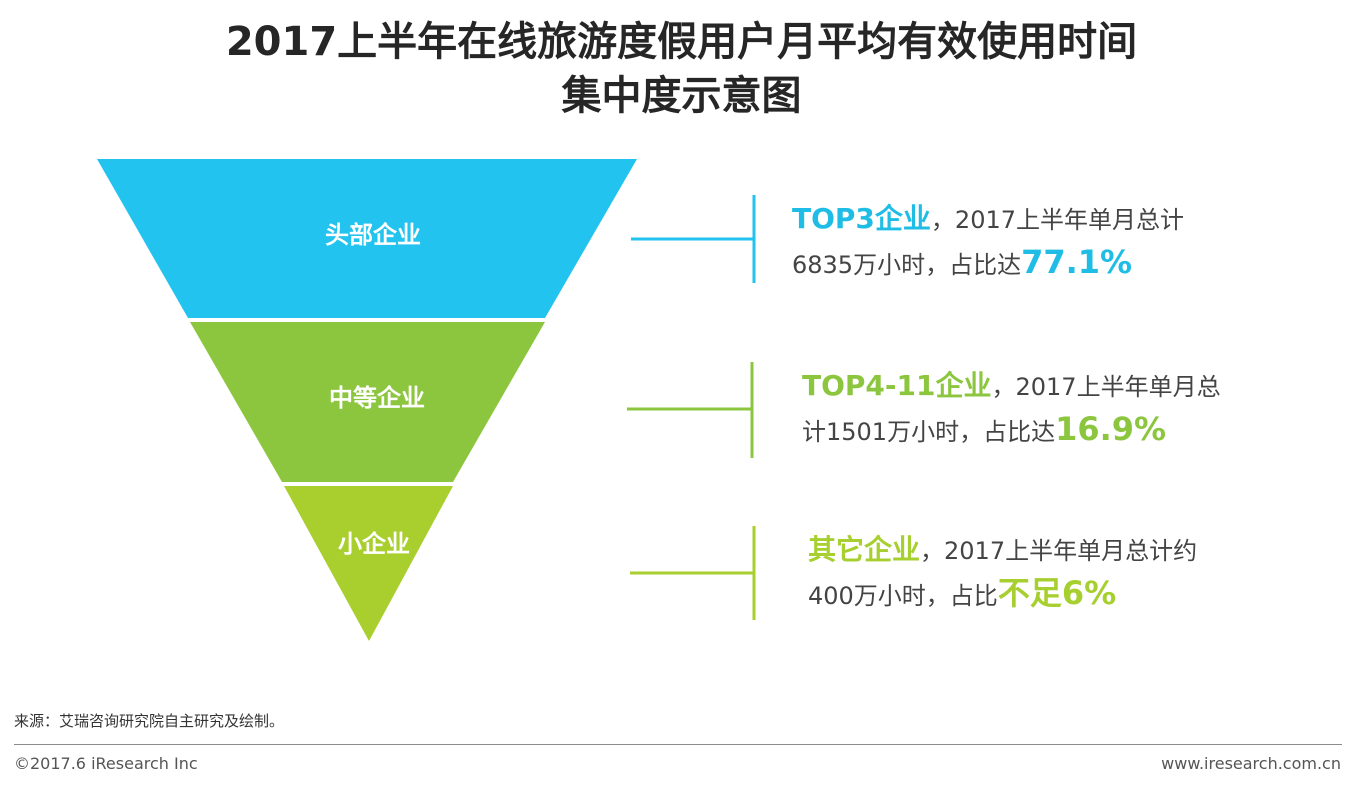  What do you see at coordinates (1057, 593) in the screenshot?
I see `share-value: 不足6%` at bounding box center [1057, 593].